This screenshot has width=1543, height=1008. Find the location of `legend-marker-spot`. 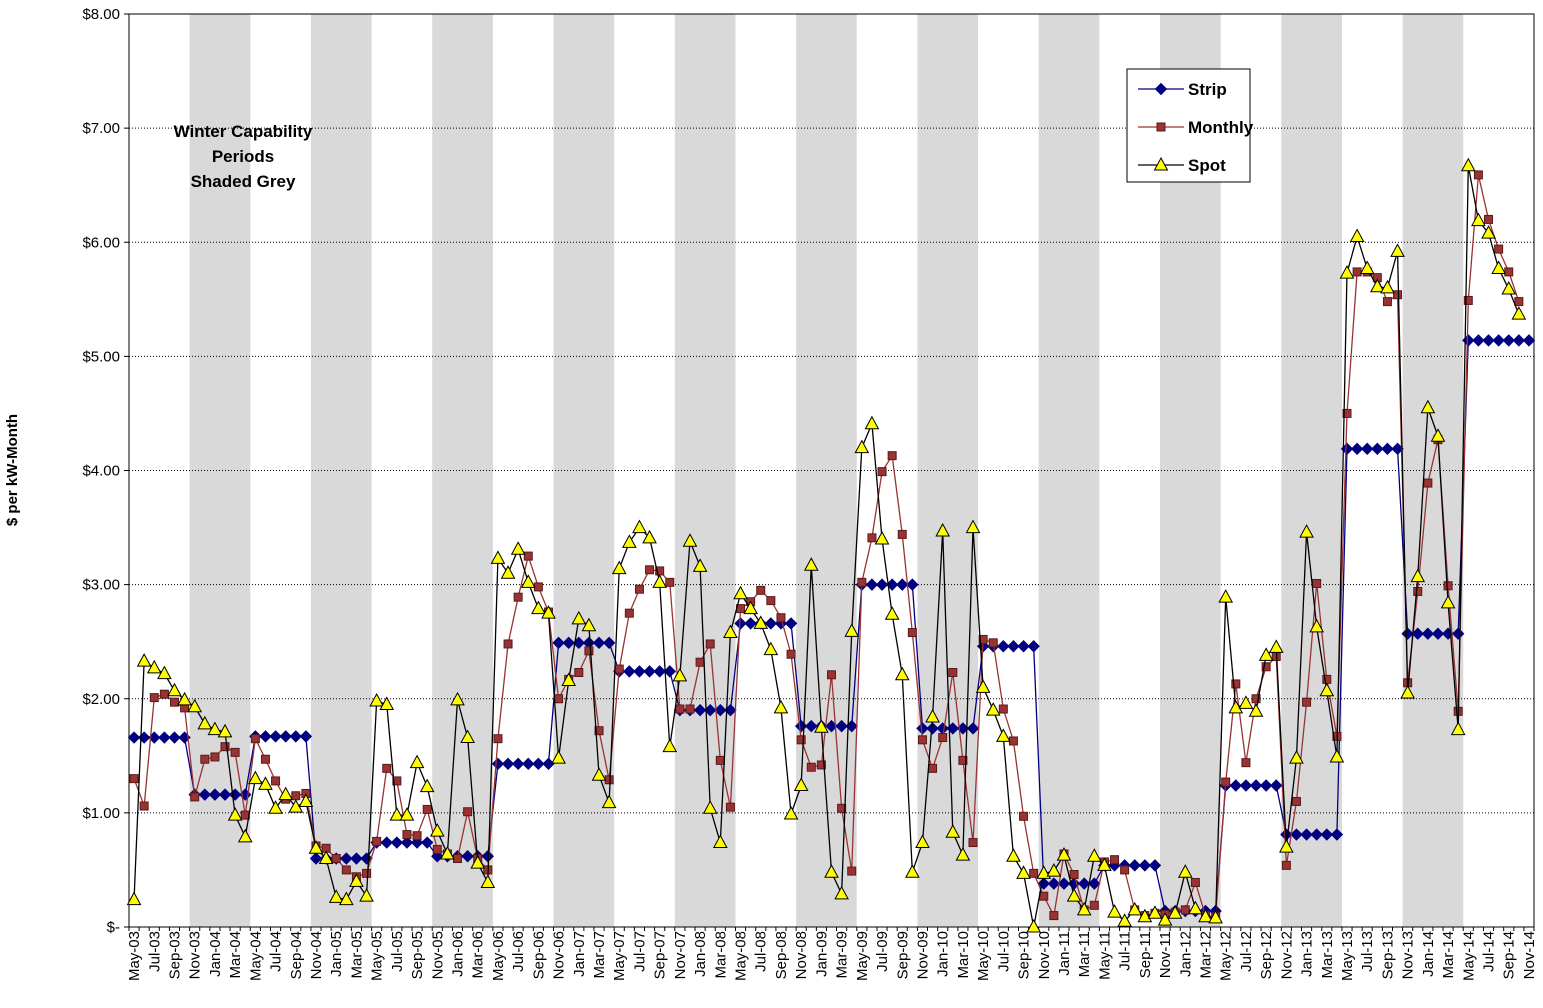

legend-marker-spot is located at coordinates (1161, 163).